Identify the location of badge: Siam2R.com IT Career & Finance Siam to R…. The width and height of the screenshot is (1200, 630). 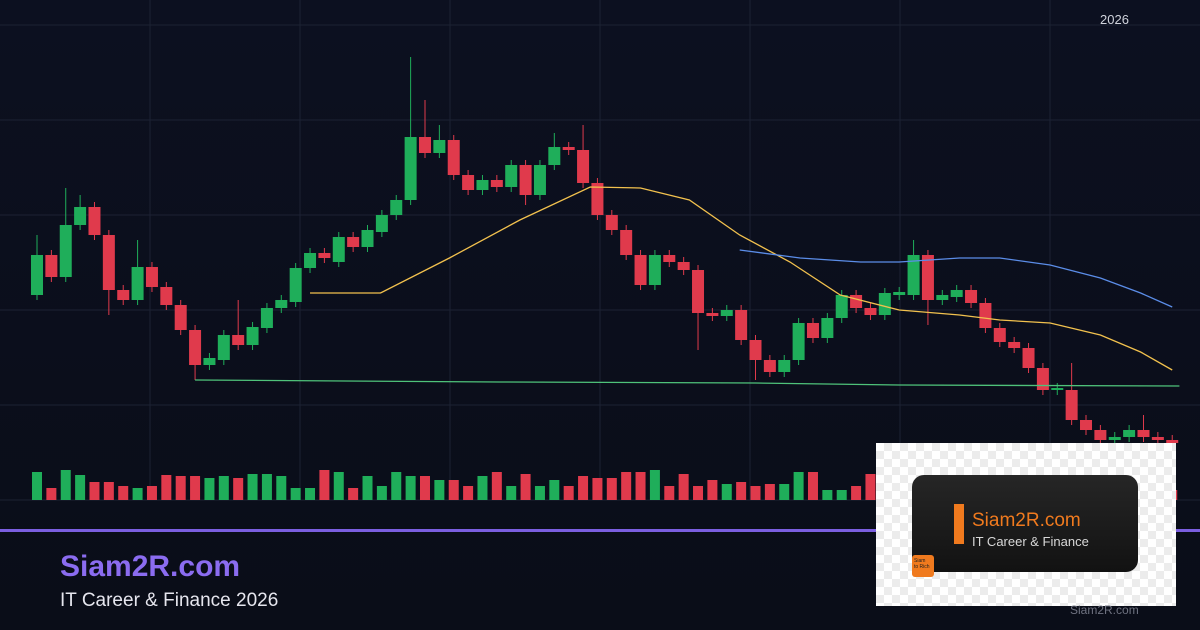
(1026, 524).